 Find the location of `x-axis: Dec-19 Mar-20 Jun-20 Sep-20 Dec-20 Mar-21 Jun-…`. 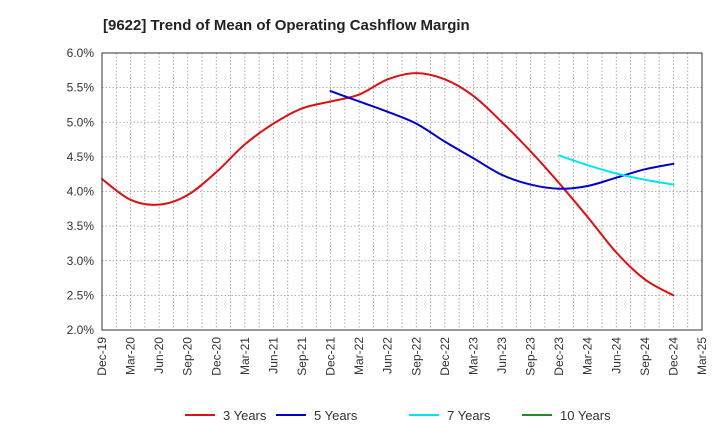

x-axis: Dec-19 Mar-20 Jun-20 Sep-20 Dec-20 Mar-21 Jun-… is located at coordinates (402, 356).